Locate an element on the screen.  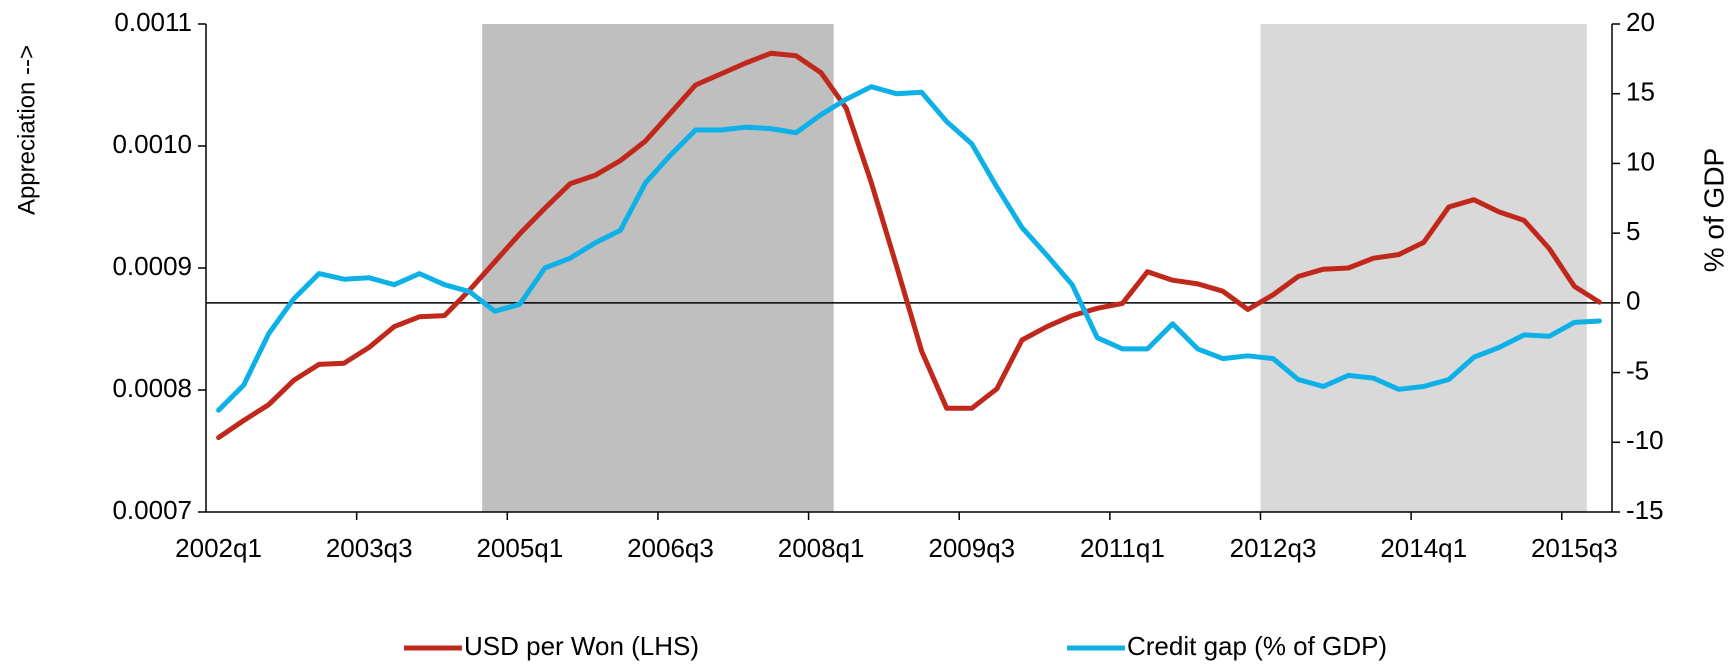
y-axis-label: Appreciation --> is located at coordinates (26, 130).